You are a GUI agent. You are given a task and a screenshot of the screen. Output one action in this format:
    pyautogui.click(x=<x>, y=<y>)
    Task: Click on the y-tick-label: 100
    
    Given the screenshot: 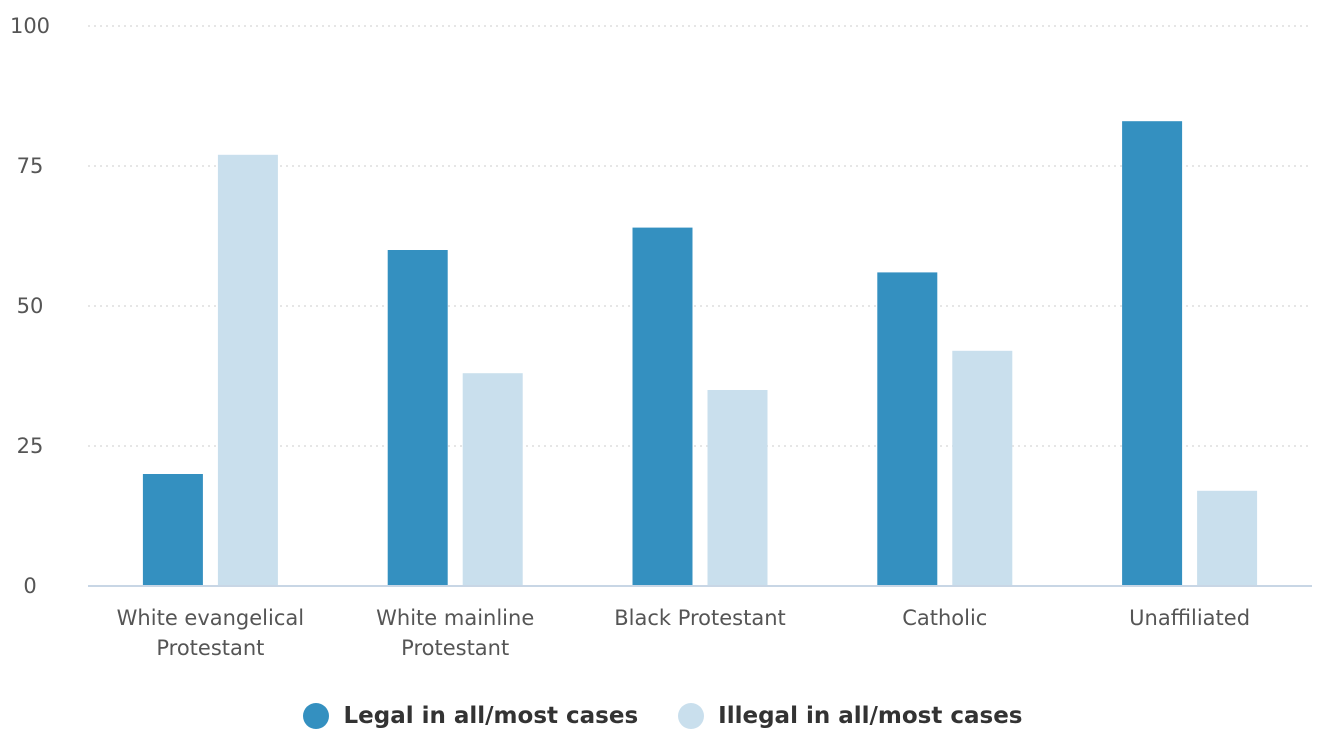 What is the action you would take?
    pyautogui.click(x=30, y=26)
    